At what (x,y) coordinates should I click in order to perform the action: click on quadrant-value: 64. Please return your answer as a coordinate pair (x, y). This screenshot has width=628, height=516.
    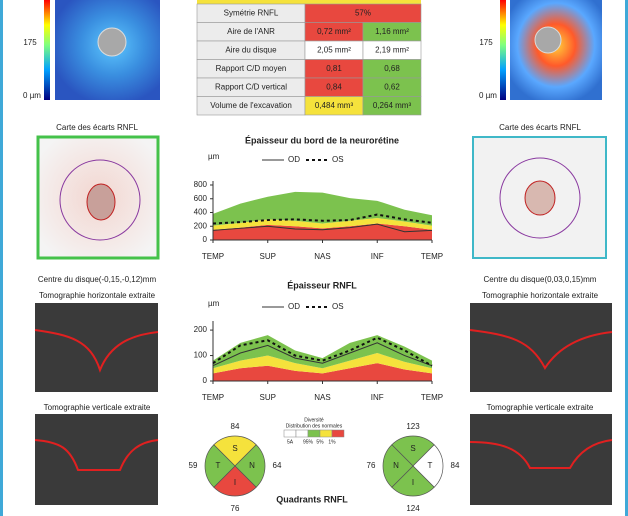
    Looking at the image, I should click on (277, 465).